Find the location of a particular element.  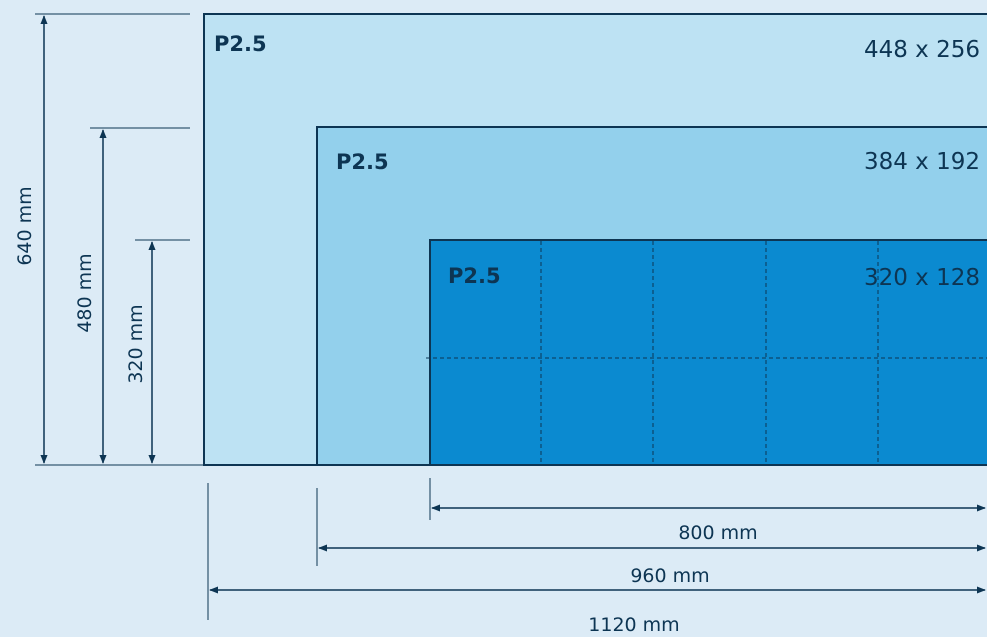

width-label-1120: 1120 mm is located at coordinates (633, 625).